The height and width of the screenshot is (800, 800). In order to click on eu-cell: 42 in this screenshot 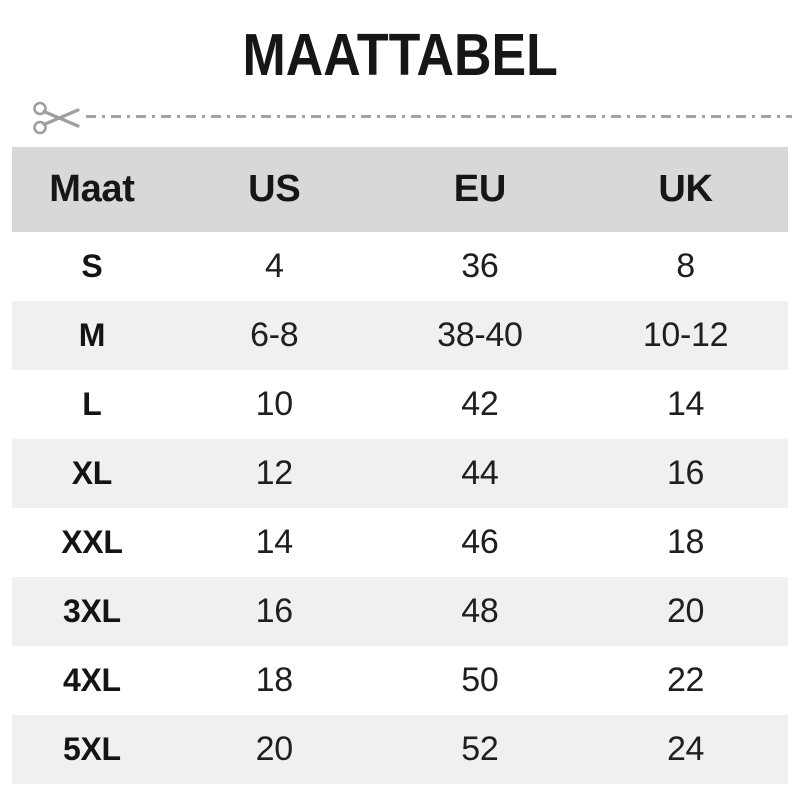, I will do `click(480, 404)`.